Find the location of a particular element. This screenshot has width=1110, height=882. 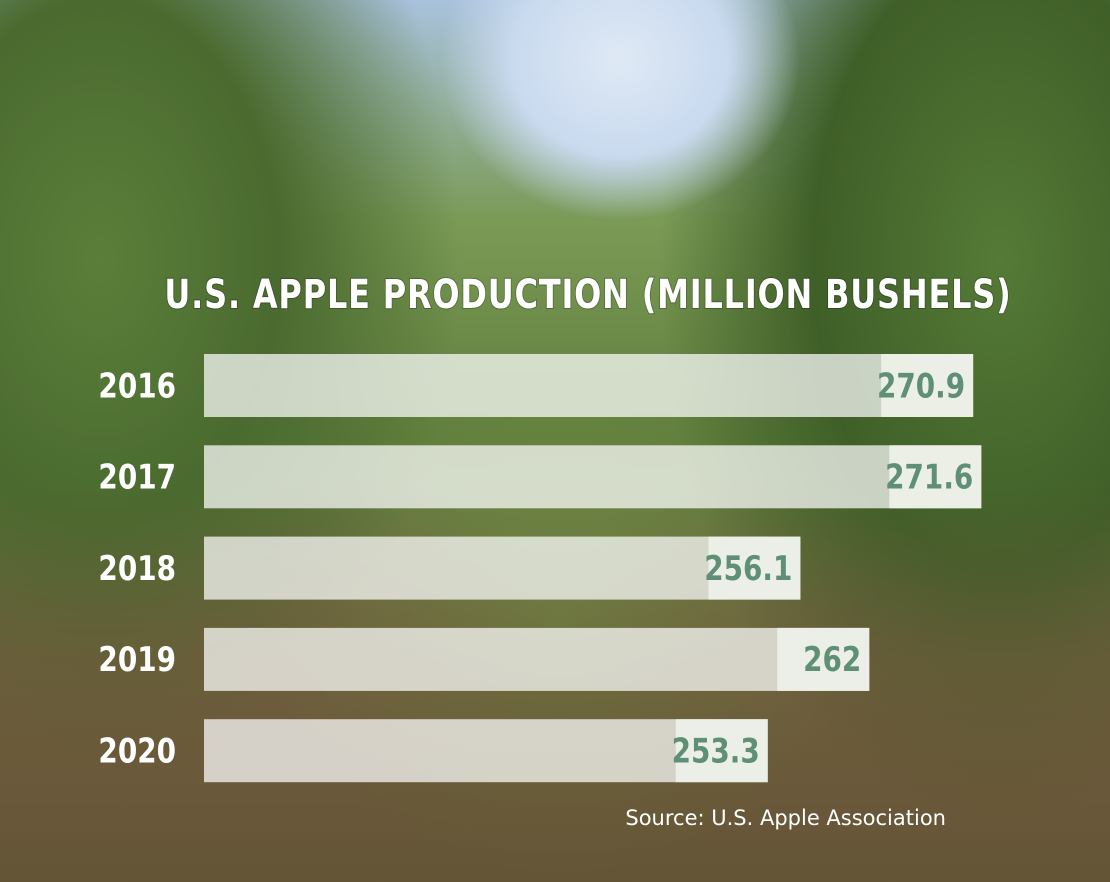

source-note: Source: U.S. Apple Association is located at coordinates (785, 818).